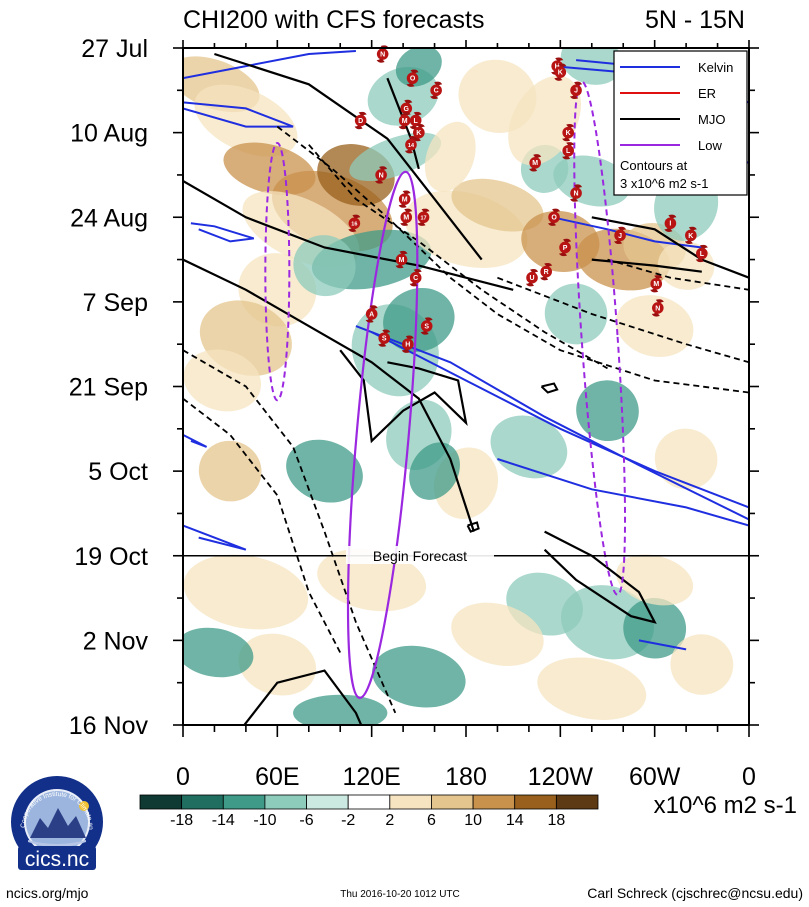  Describe the element at coordinates (556, 820) in the screenshot. I see `colorbar-level-label: 18` at that location.